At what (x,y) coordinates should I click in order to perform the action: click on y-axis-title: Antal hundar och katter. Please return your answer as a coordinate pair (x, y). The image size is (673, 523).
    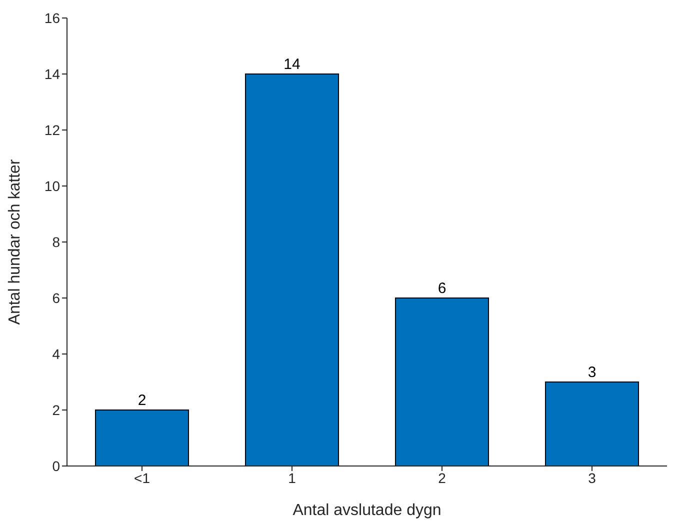
    Looking at the image, I should click on (15, 241).